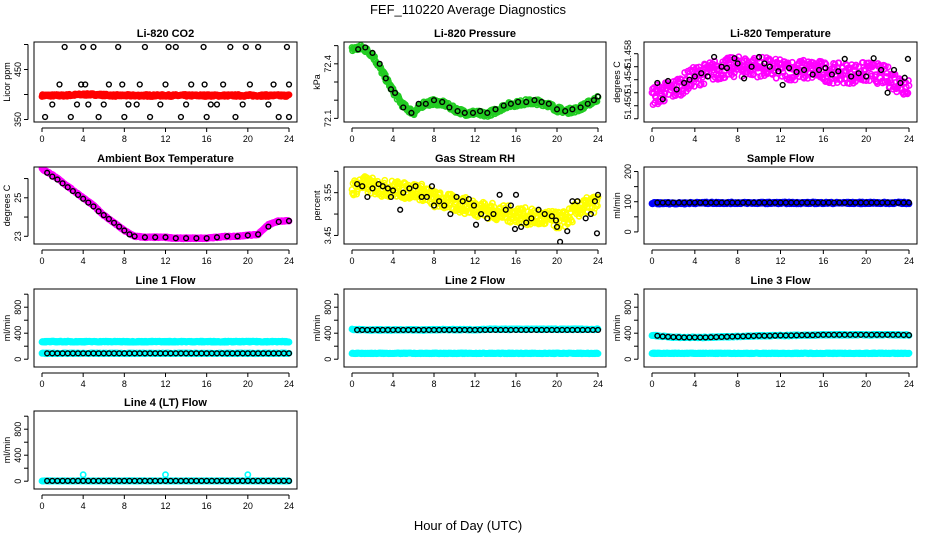 This screenshot has width=936, height=540. Describe the element at coordinates (617, 205) in the screenshot. I see `y-axis-label: ml/min` at that location.